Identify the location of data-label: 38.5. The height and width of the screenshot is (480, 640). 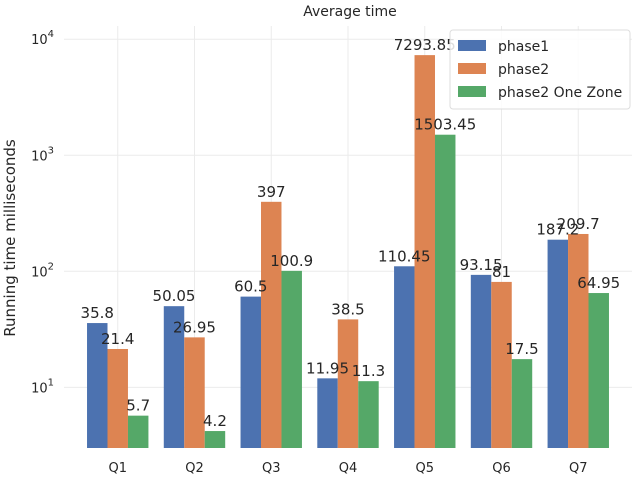
(347, 309).